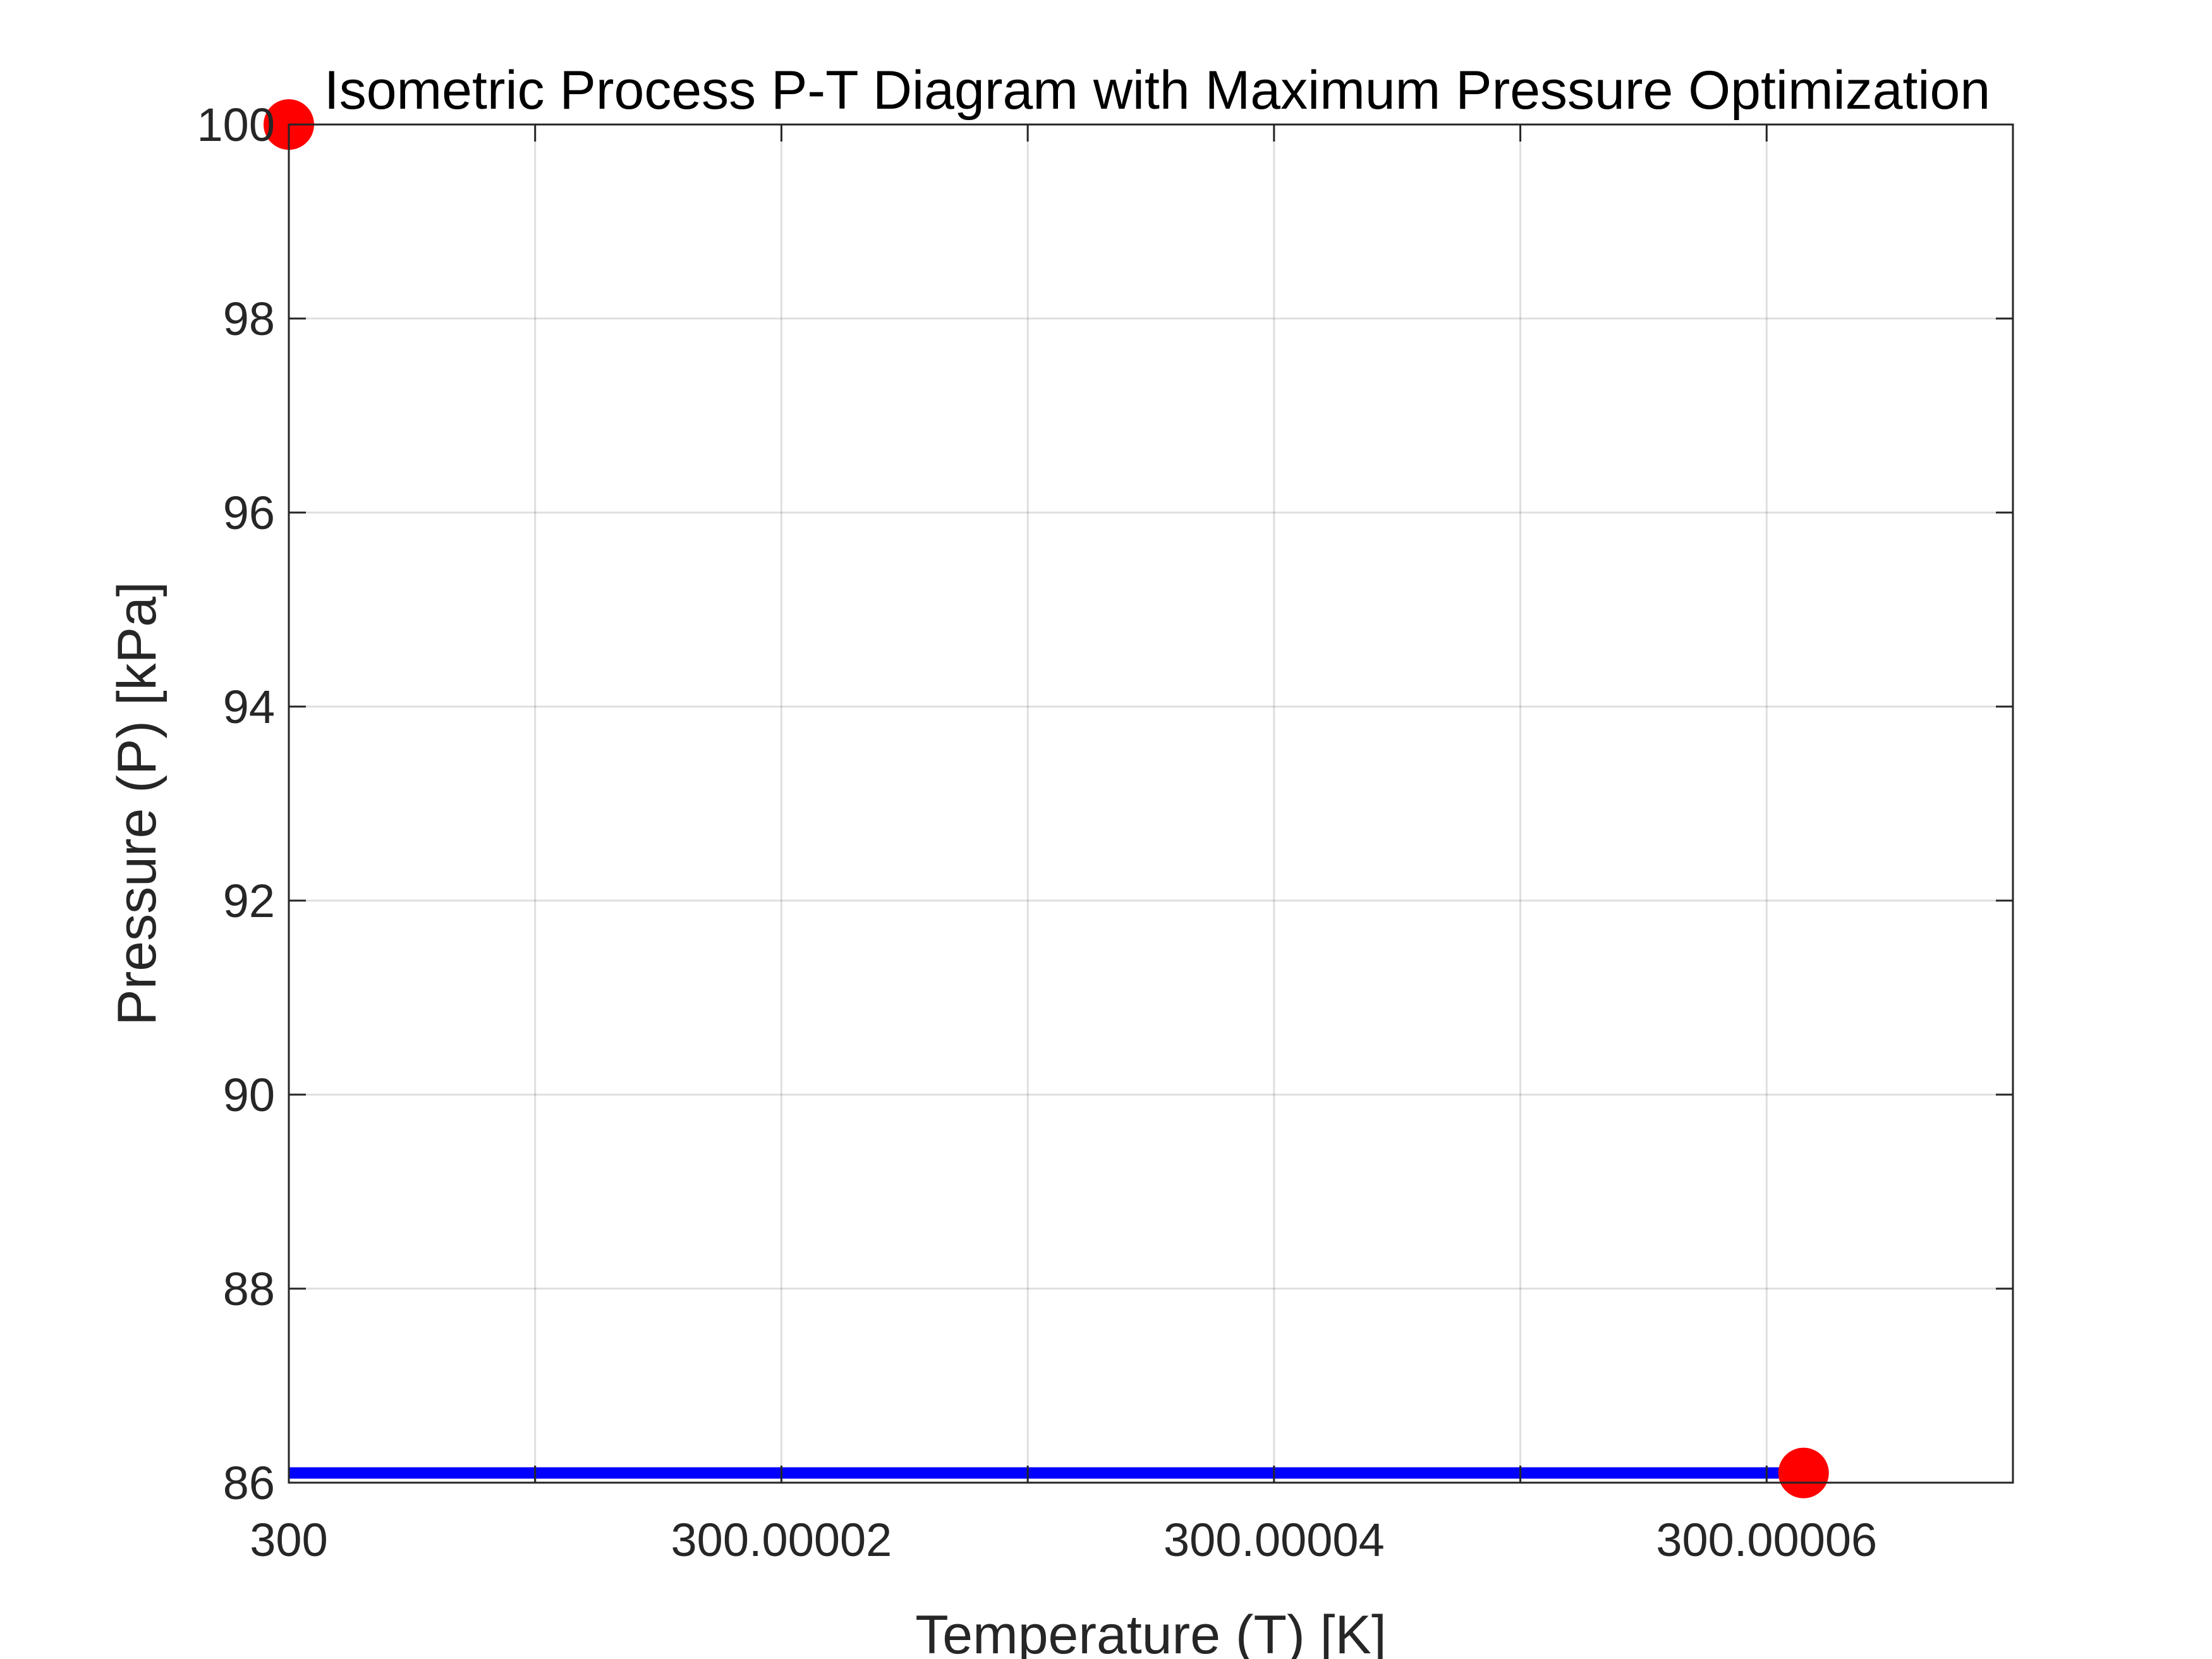 The image size is (2212, 1659). What do you see at coordinates (249, 1095) in the screenshot?
I see `y-tick-label: 90` at bounding box center [249, 1095].